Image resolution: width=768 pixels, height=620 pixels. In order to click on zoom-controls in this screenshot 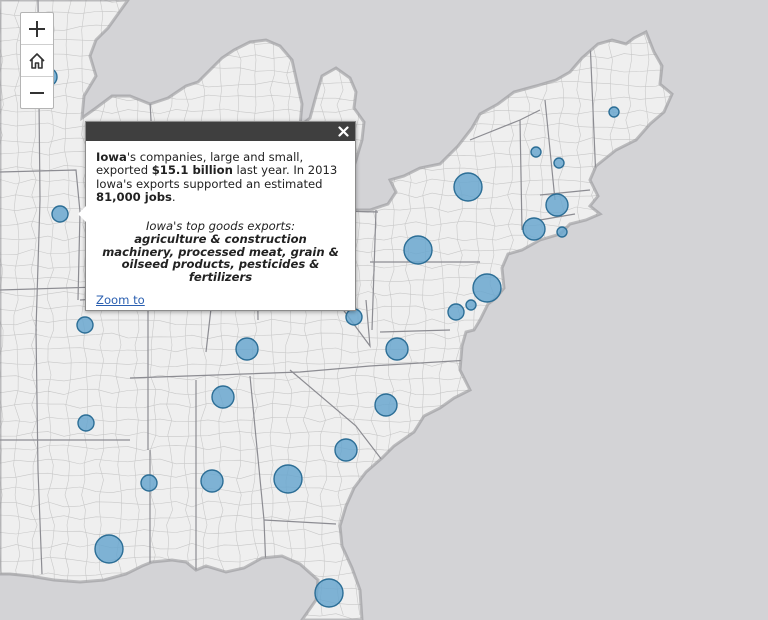, I will do `click(37, 60)`.